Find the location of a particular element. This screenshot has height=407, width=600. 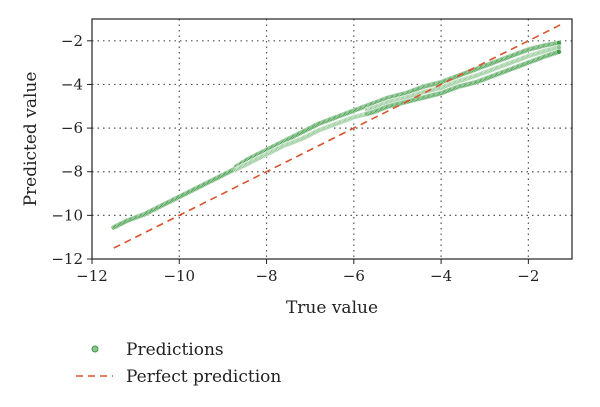

x-axis-ticks: −12 −10 −8 −6 −4 −2 is located at coordinates (307, 272).